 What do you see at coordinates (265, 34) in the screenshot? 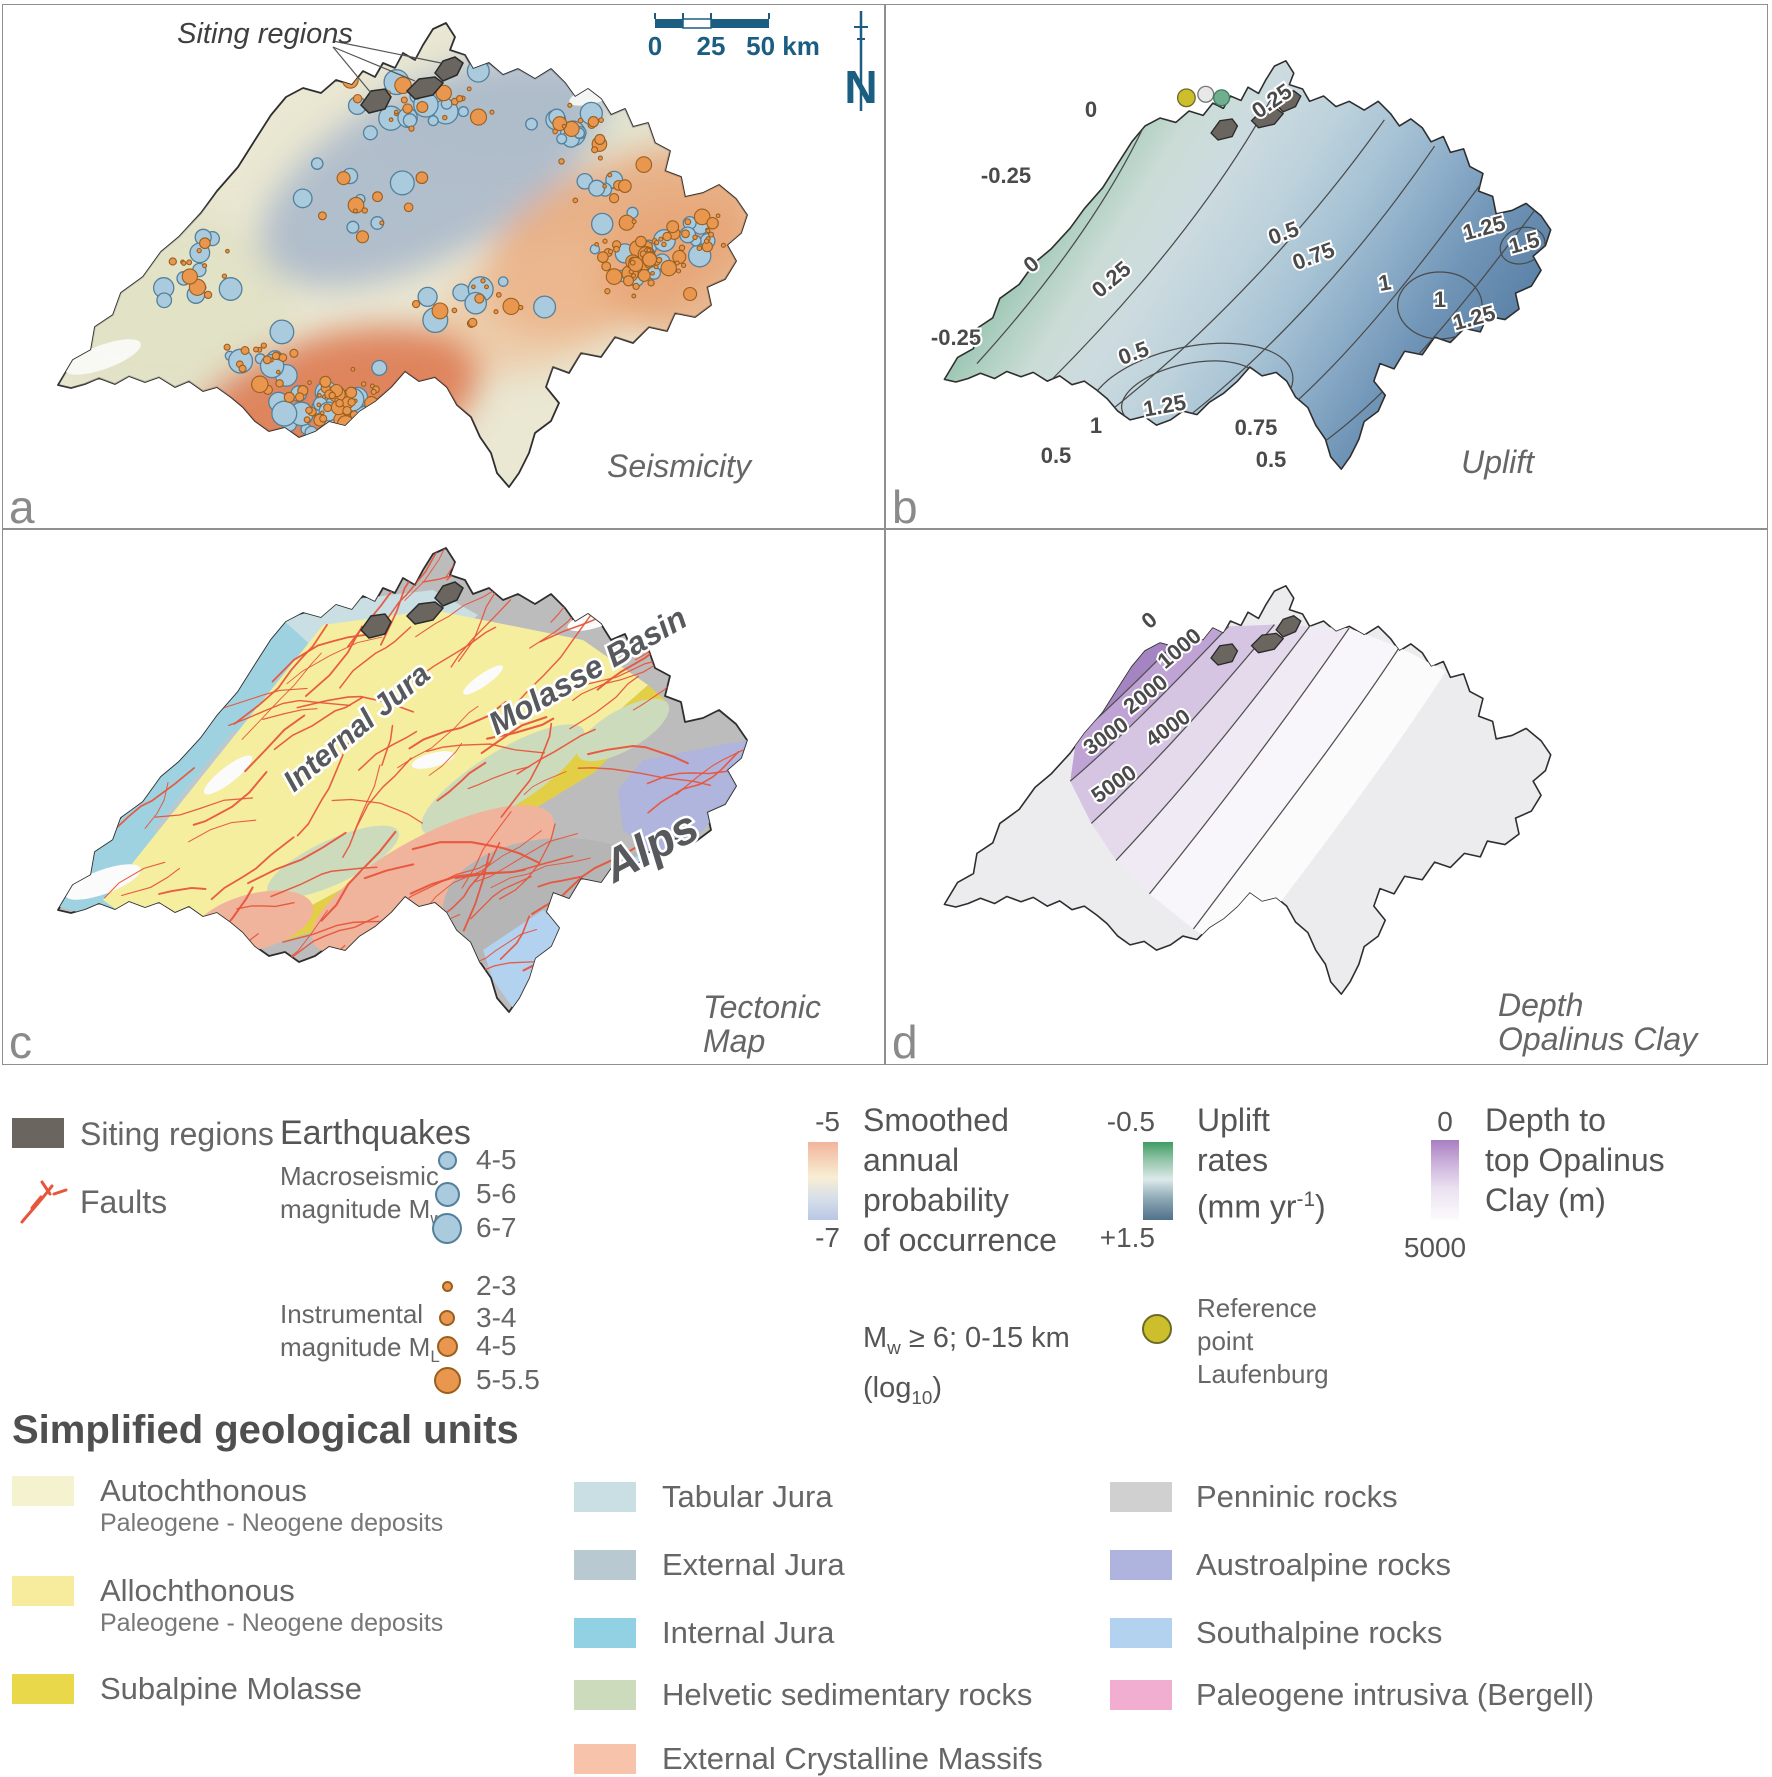
I see `siting-regions-label: Siting regions` at bounding box center [265, 34].